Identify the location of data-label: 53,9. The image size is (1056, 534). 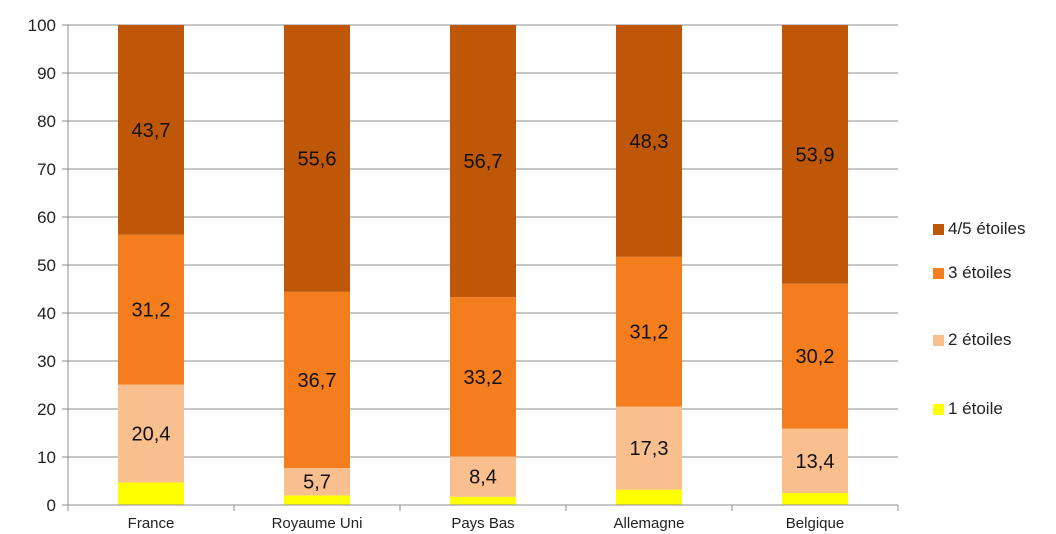
(815, 155).